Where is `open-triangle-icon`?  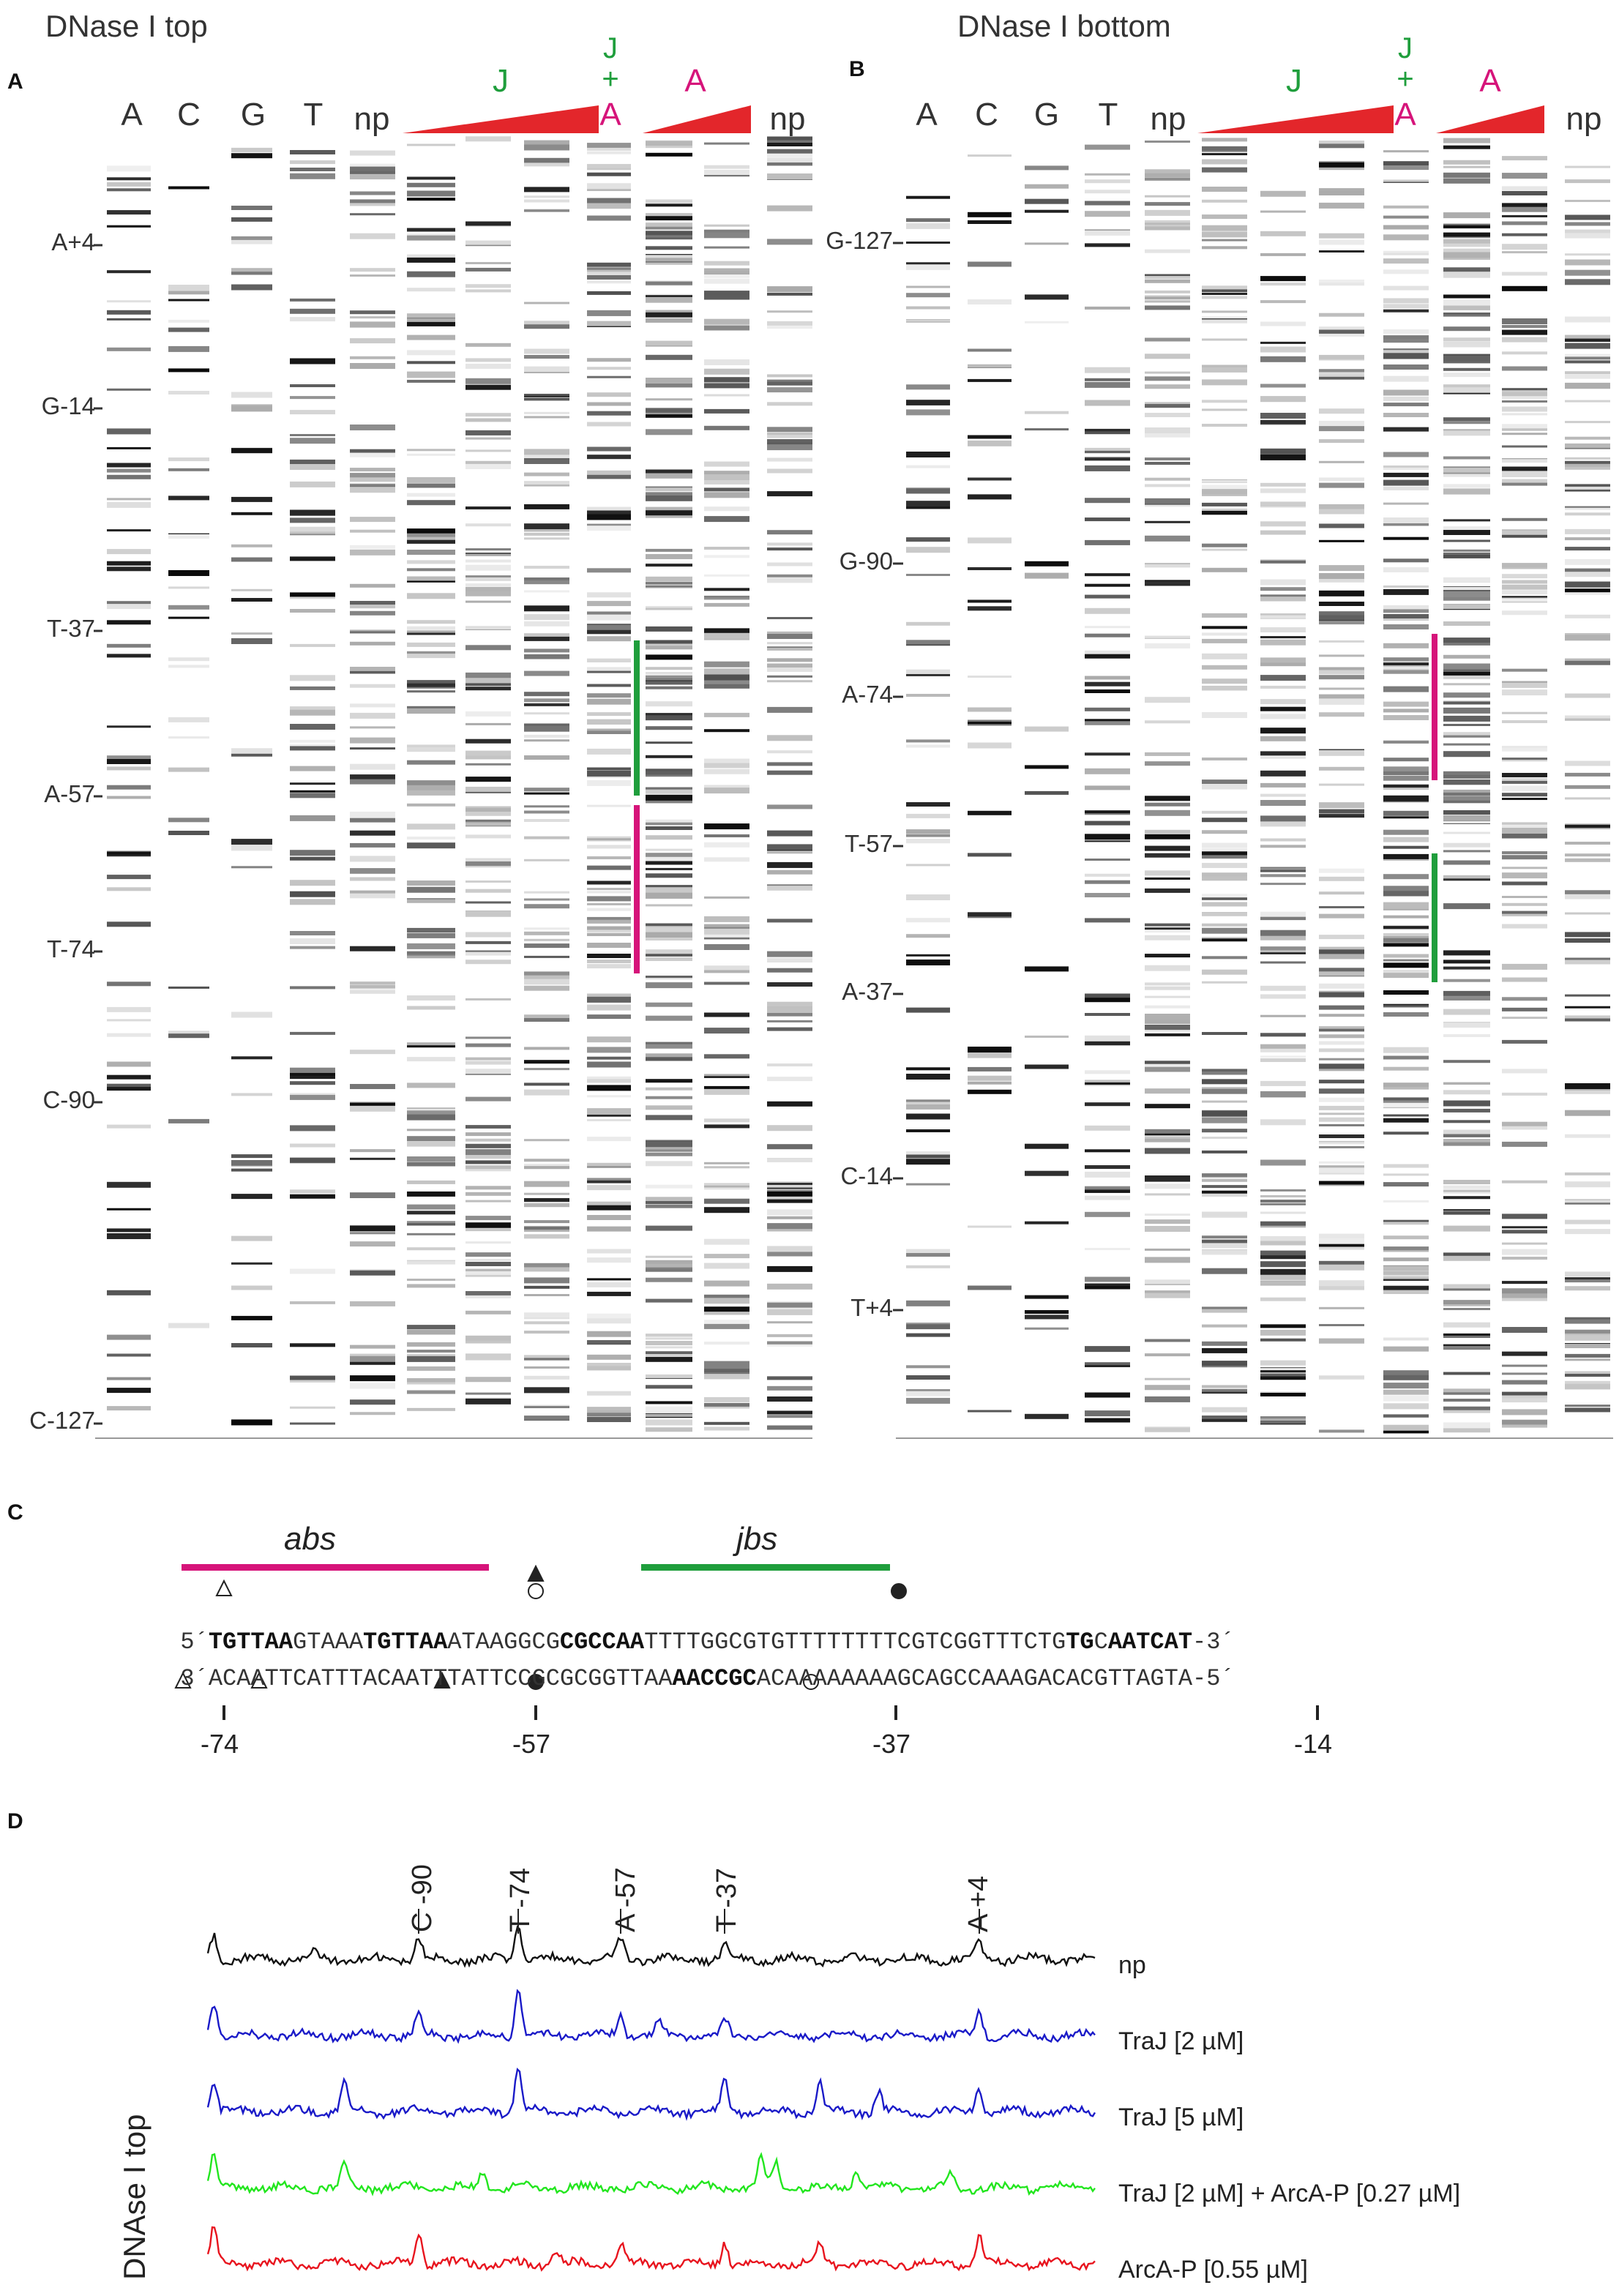 open-triangle-icon is located at coordinates (224, 1587).